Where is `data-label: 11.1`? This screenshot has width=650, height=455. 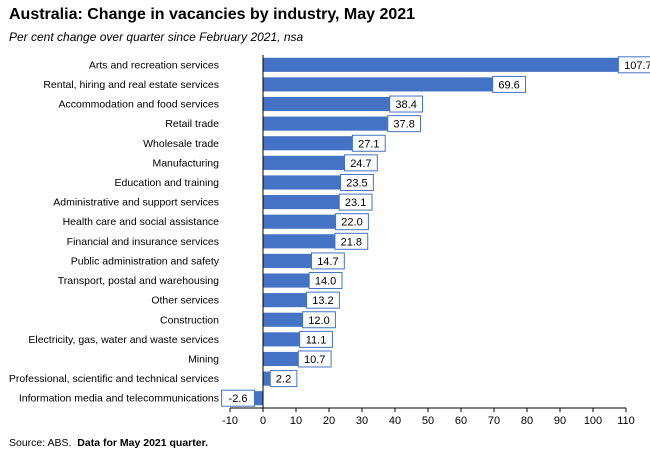
data-label: 11.1 is located at coordinates (316, 340).